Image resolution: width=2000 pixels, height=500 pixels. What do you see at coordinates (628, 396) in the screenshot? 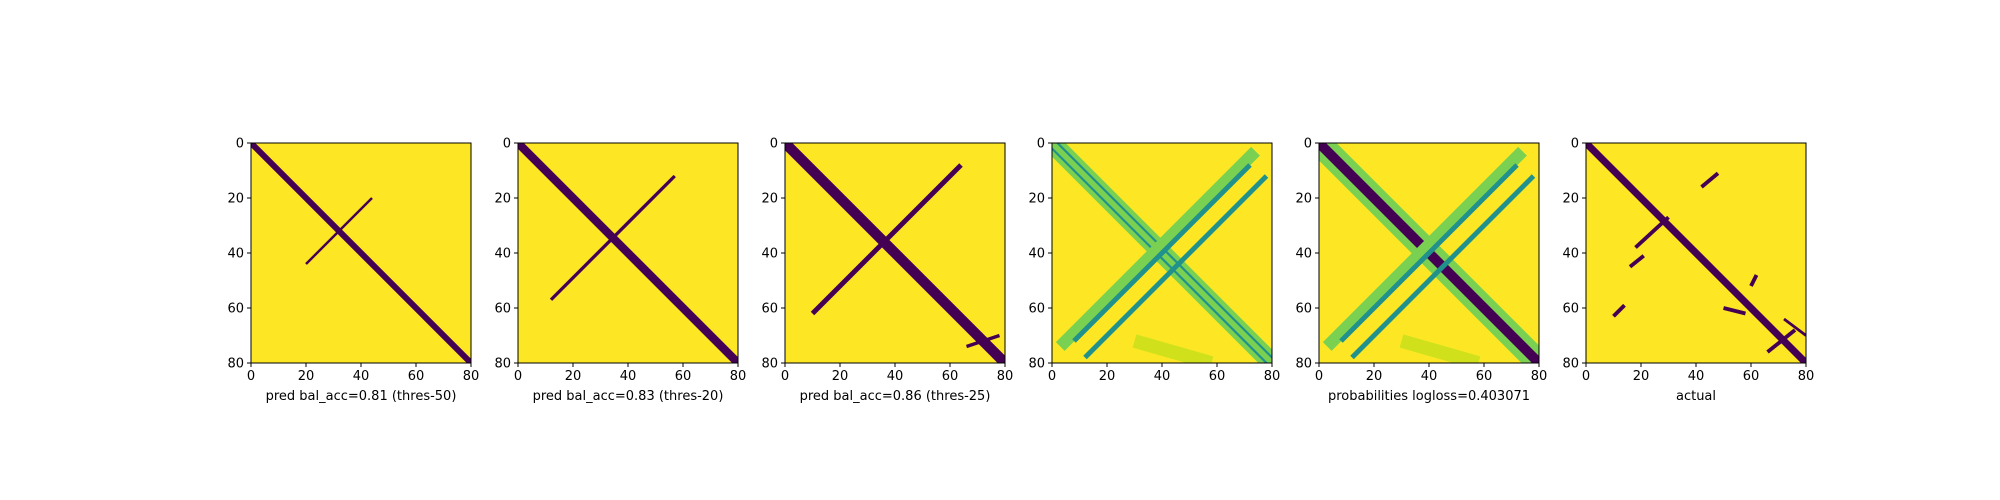
I see `x-axis-label: pred bal_acc=0.83 (thres-20)` at bounding box center [628, 396].